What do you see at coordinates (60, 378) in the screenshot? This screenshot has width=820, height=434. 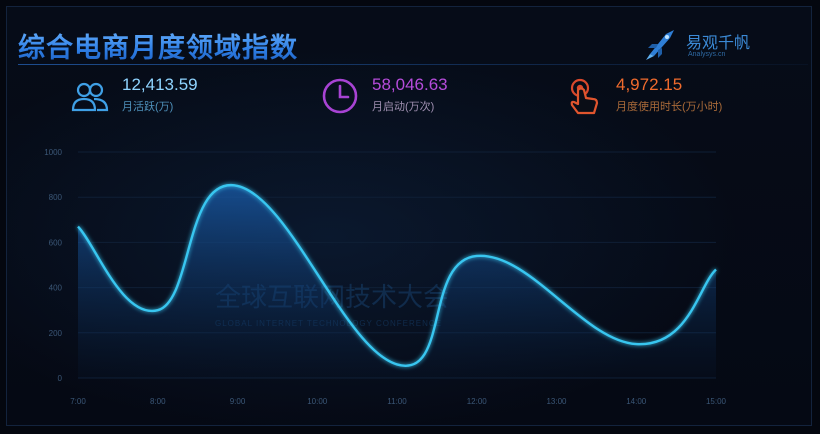 I see `y-tick-label: 0` at bounding box center [60, 378].